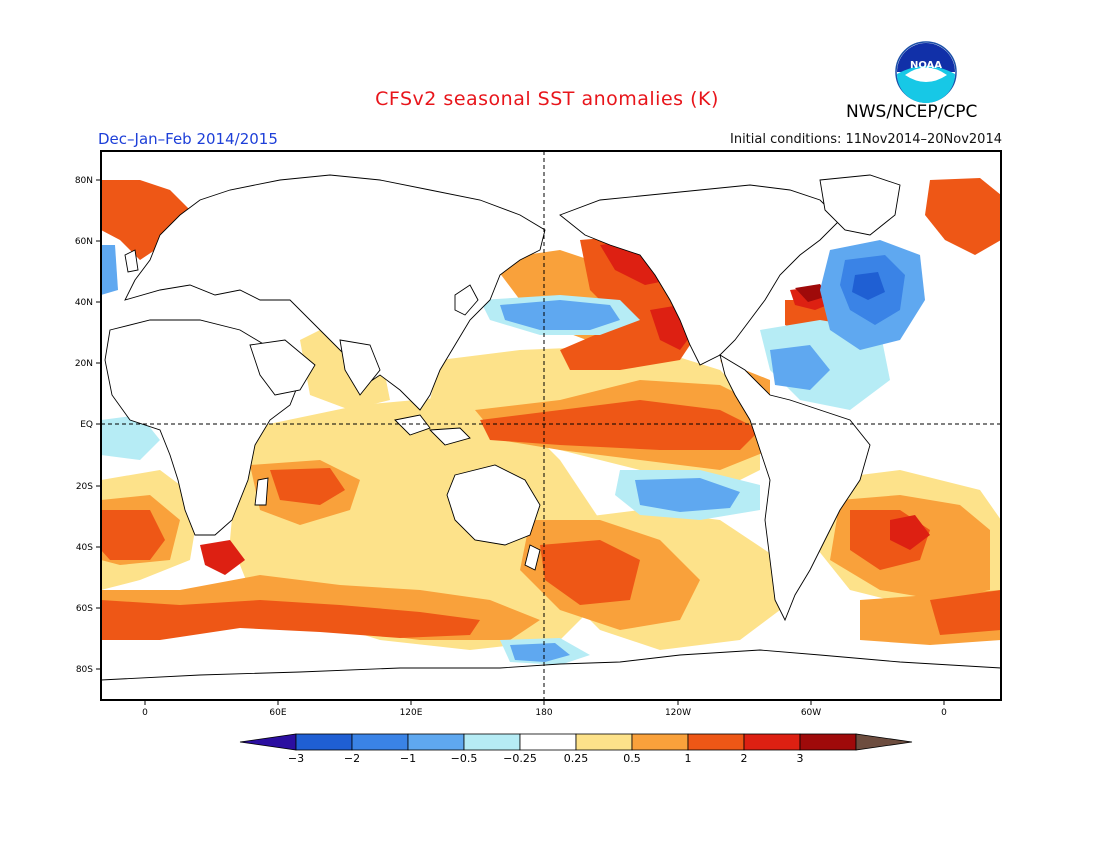 This screenshot has width=1100, height=850. I want to click on lat-label: 60S, so click(84, 609).